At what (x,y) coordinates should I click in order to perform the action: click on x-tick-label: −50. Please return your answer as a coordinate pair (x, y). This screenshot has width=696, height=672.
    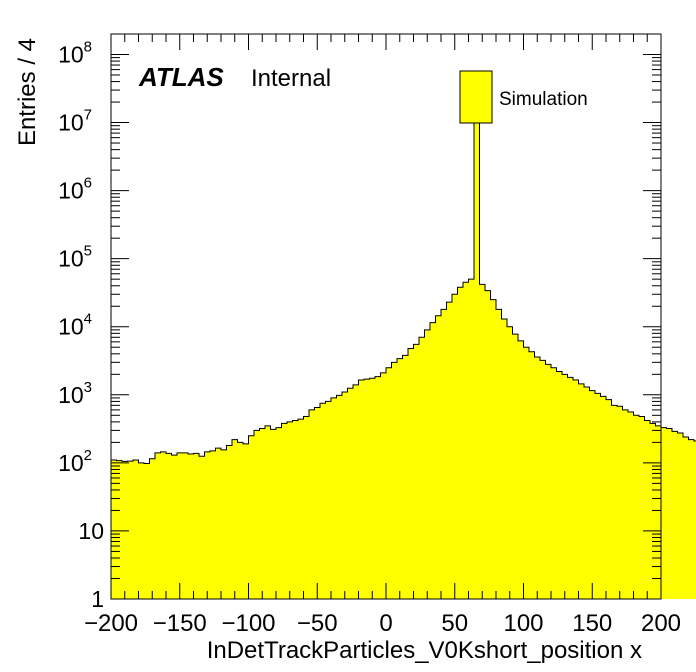
    Looking at the image, I should click on (317, 623).